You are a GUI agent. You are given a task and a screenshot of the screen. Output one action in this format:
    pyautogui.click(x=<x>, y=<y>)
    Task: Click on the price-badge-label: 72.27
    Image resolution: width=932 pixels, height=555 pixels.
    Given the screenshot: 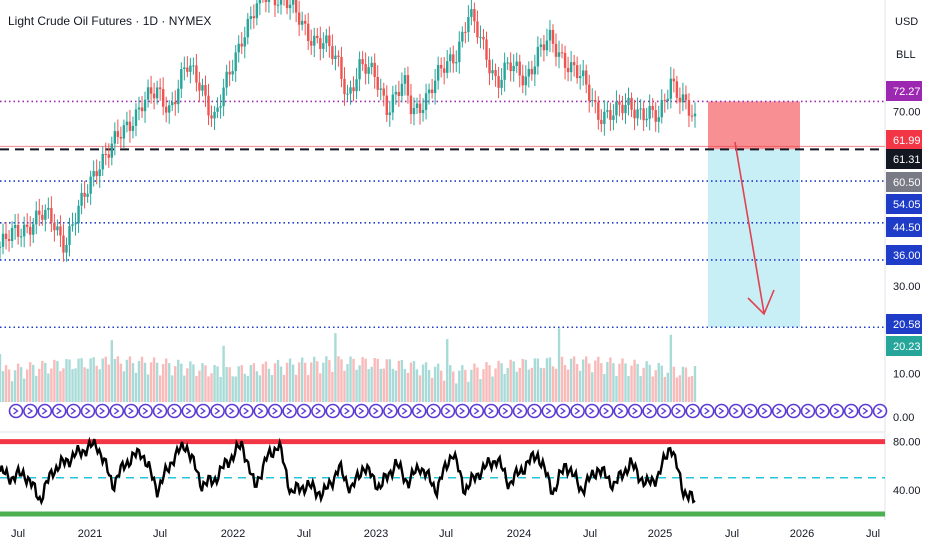 What is the action you would take?
    pyautogui.click(x=907, y=92)
    